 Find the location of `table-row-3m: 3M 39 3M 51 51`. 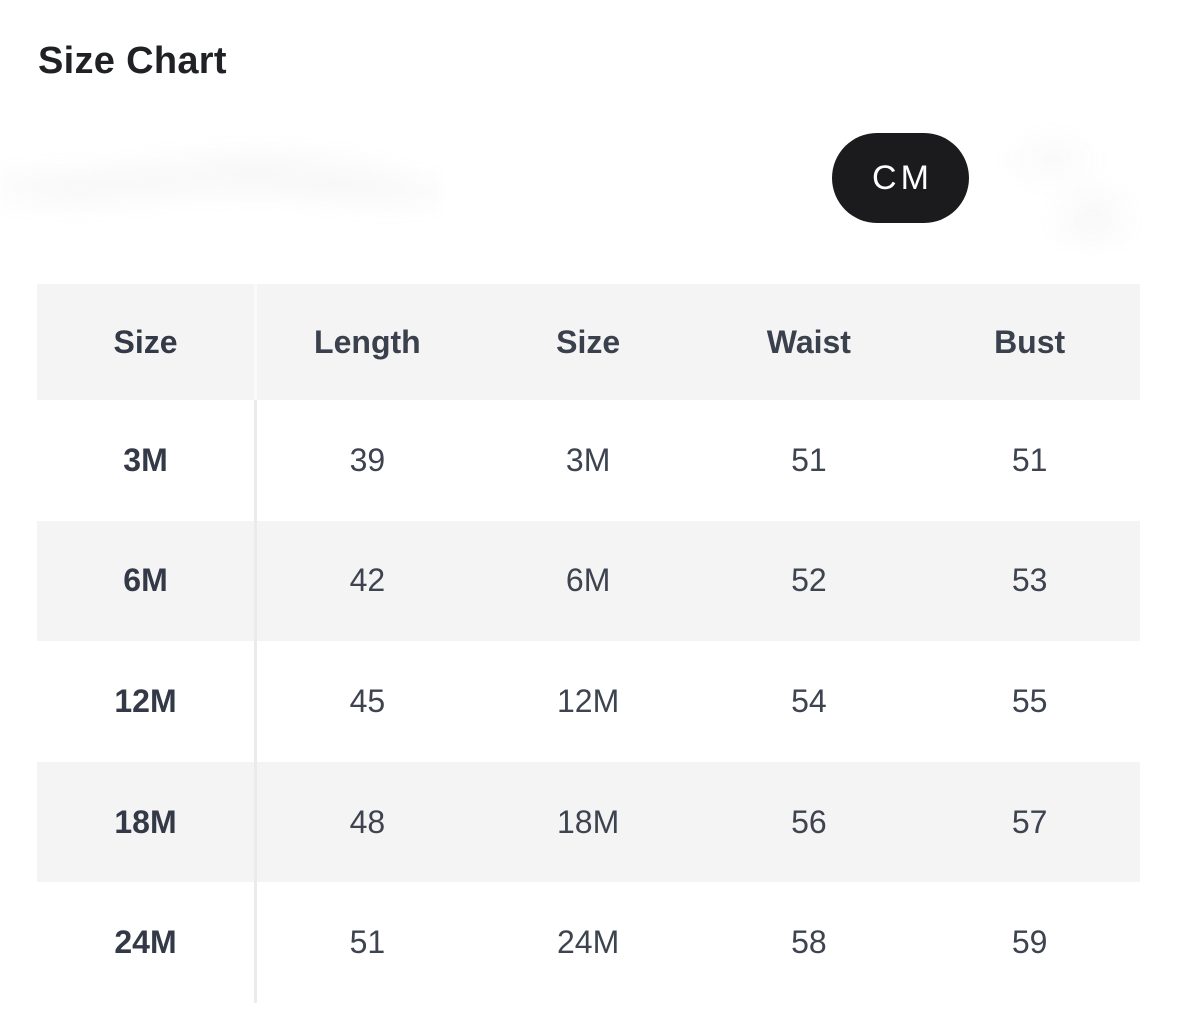

table-row-3m: 3M 39 3M 51 51 is located at coordinates (588, 460).